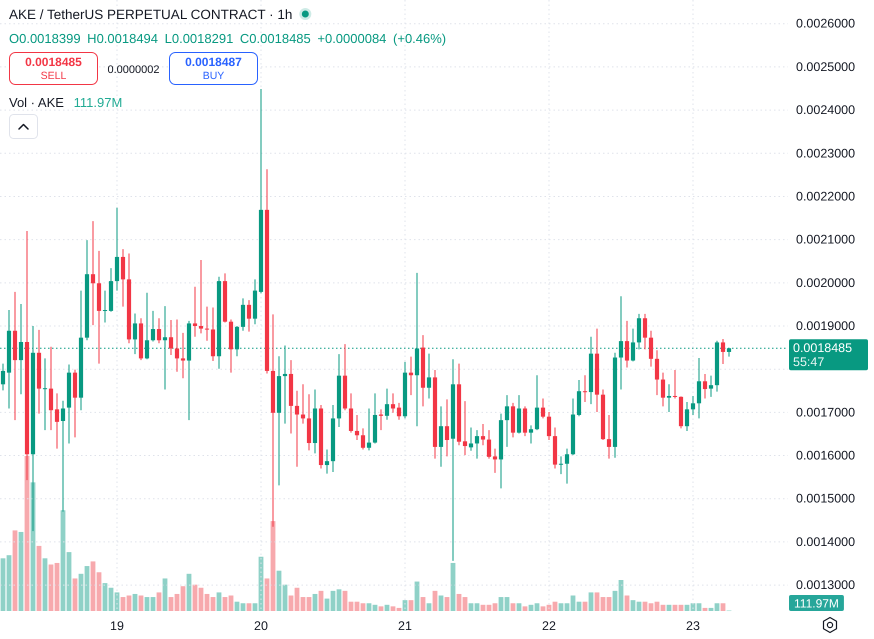 This screenshot has height=639, width=874. What do you see at coordinates (826, 541) in the screenshot?
I see `y-tick-label: 0.0014000` at bounding box center [826, 541].